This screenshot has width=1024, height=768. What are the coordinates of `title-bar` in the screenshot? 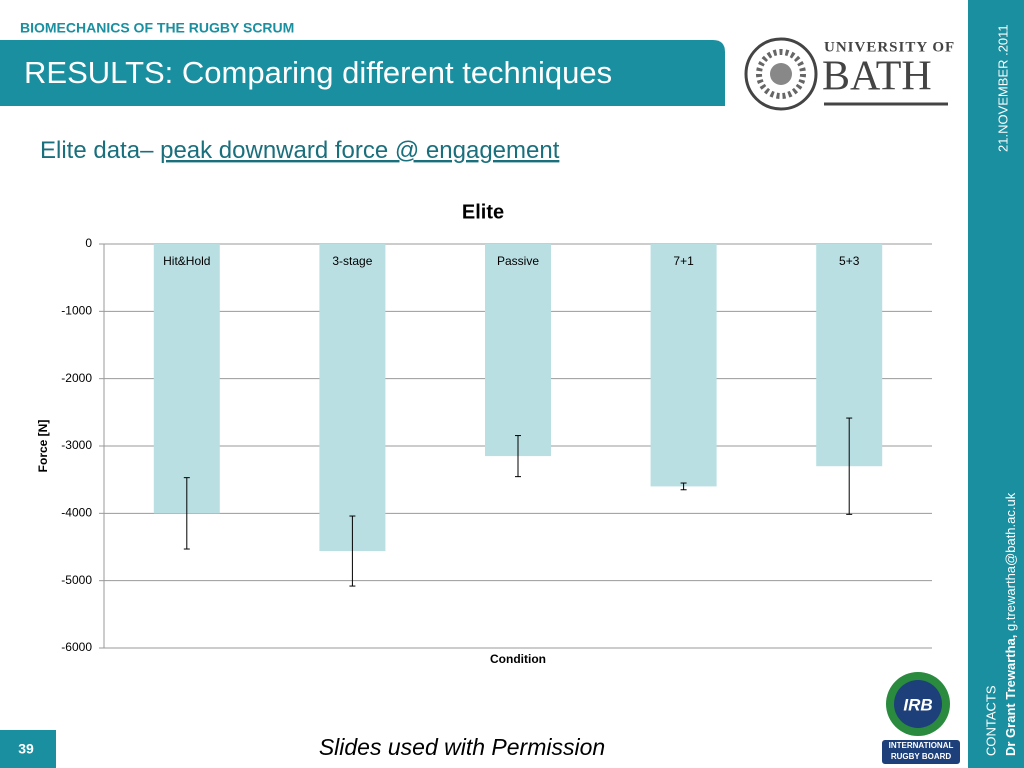 It's located at (362, 73).